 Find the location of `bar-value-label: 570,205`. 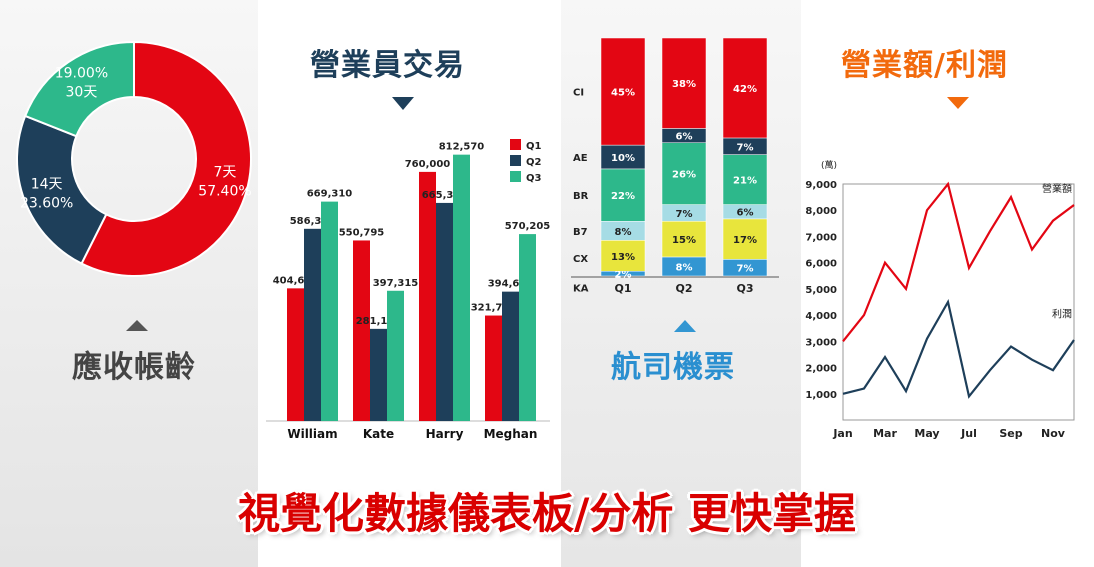

bar-value-label: 570,205 is located at coordinates (528, 226).